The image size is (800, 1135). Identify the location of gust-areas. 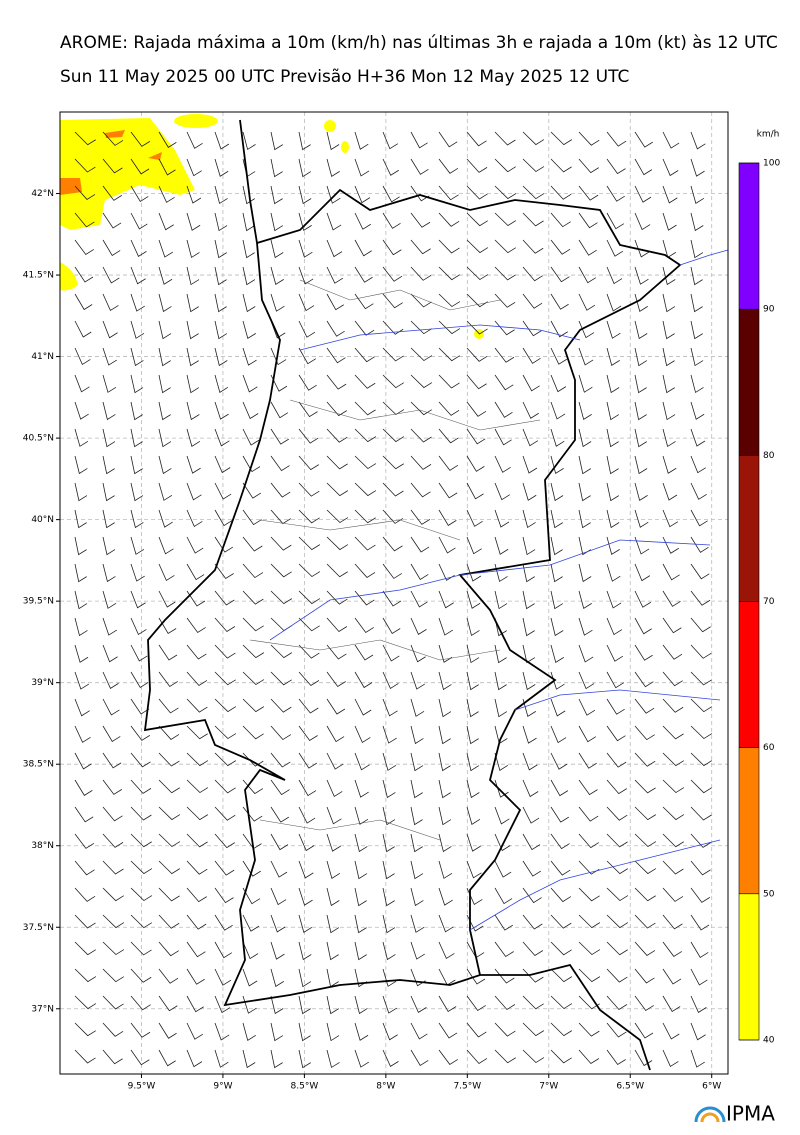
(272, 226).